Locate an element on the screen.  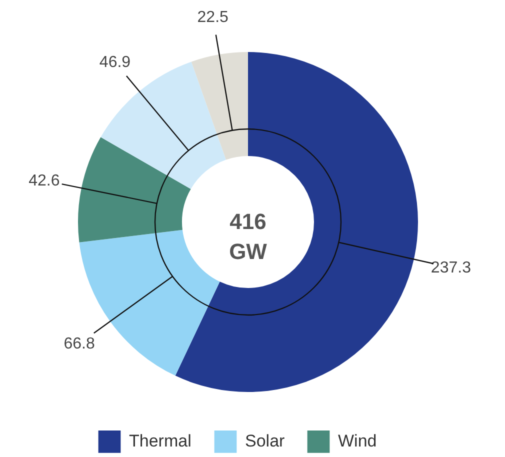
text: 416 GW is located at coordinates (248, 236).